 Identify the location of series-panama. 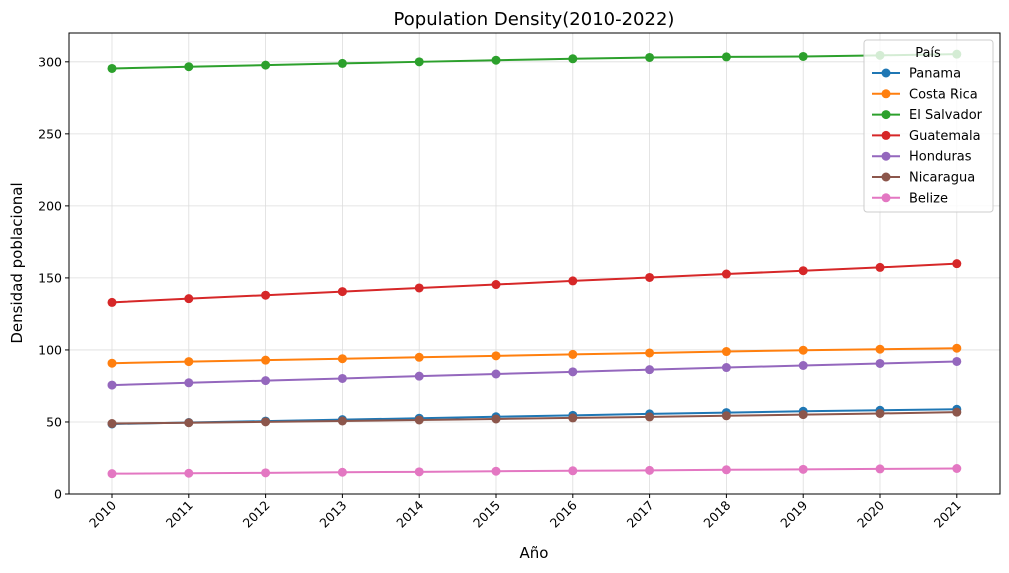
(534, 416).